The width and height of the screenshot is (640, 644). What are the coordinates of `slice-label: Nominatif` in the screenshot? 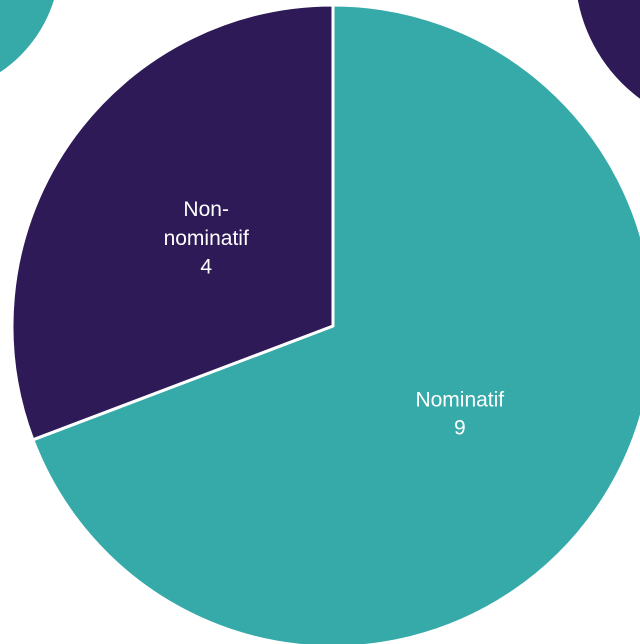 It's located at (460, 400).